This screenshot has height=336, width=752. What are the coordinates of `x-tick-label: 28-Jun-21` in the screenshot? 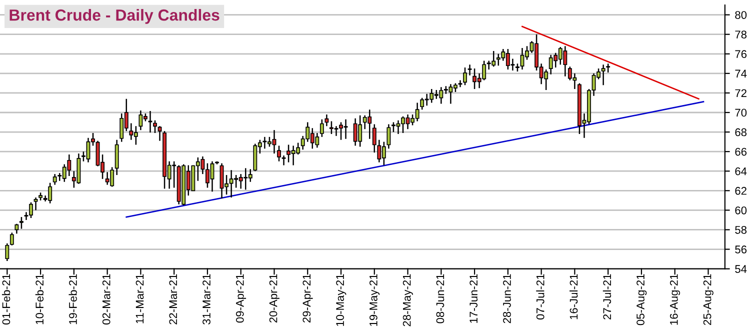 It's located at (507, 299).